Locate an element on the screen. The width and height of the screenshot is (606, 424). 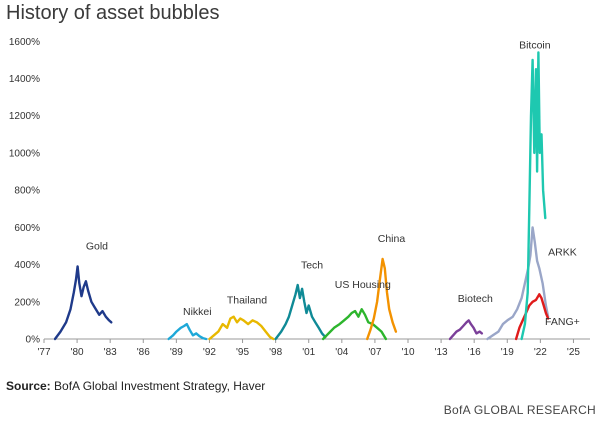
x-tick-label: '92 is located at coordinates (209, 352).